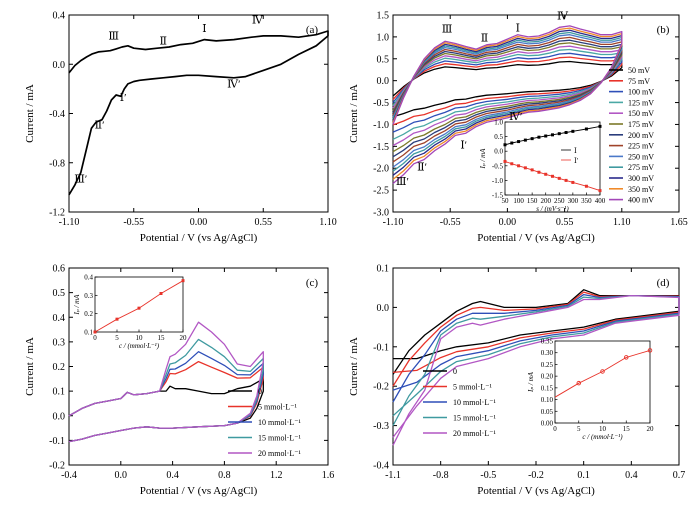  What do you see at coordinates (381, 103) in the screenshot?
I see `y-tick-label: -0.5` at bounding box center [381, 103].